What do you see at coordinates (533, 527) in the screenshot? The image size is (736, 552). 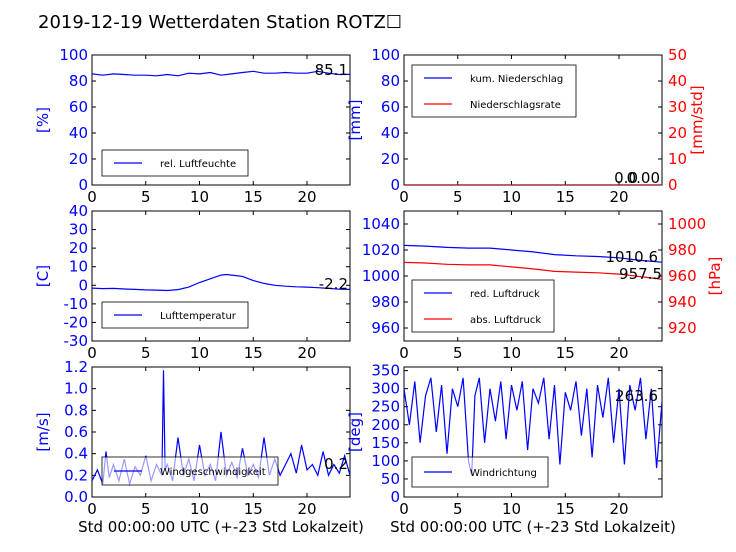 I see `x-axis-label-right: Std 00:00:00 UTC (+-23 Std Lokalzeit)` at bounding box center [533, 527].